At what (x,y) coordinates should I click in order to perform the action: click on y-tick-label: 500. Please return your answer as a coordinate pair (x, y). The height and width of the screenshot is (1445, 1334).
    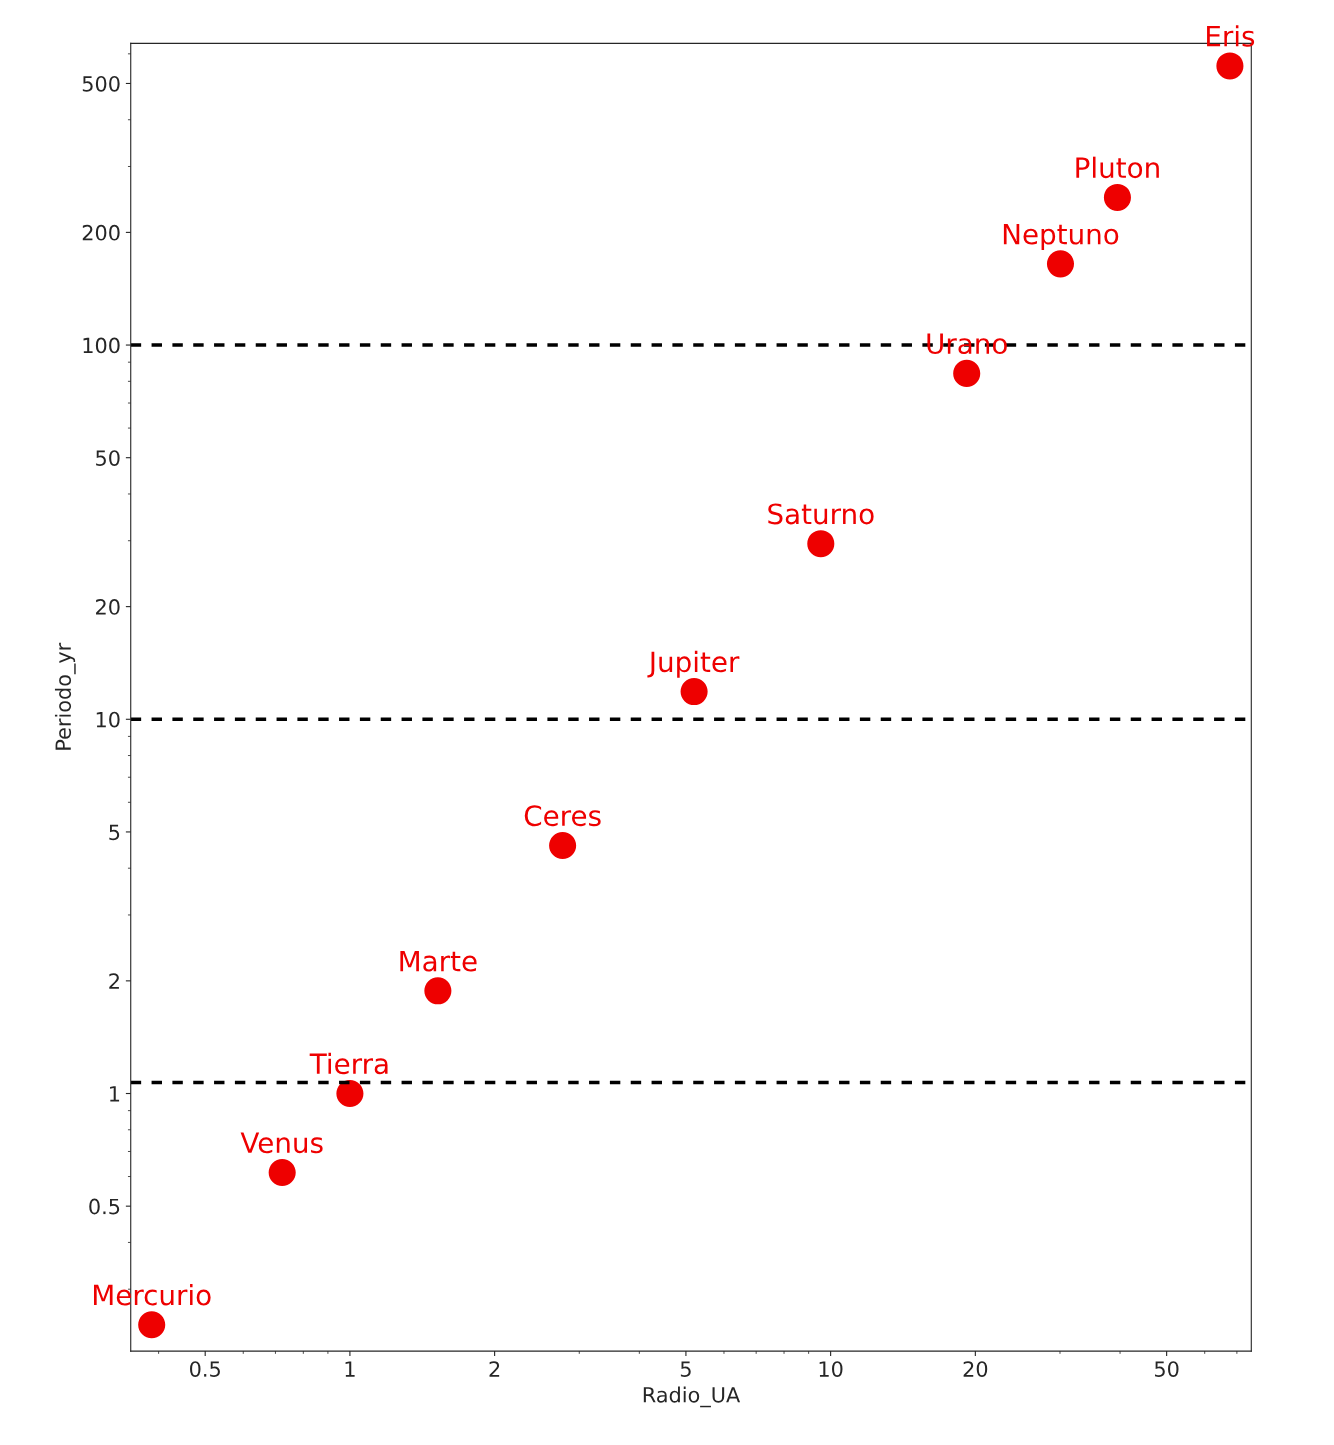
    Looking at the image, I should click on (101, 83).